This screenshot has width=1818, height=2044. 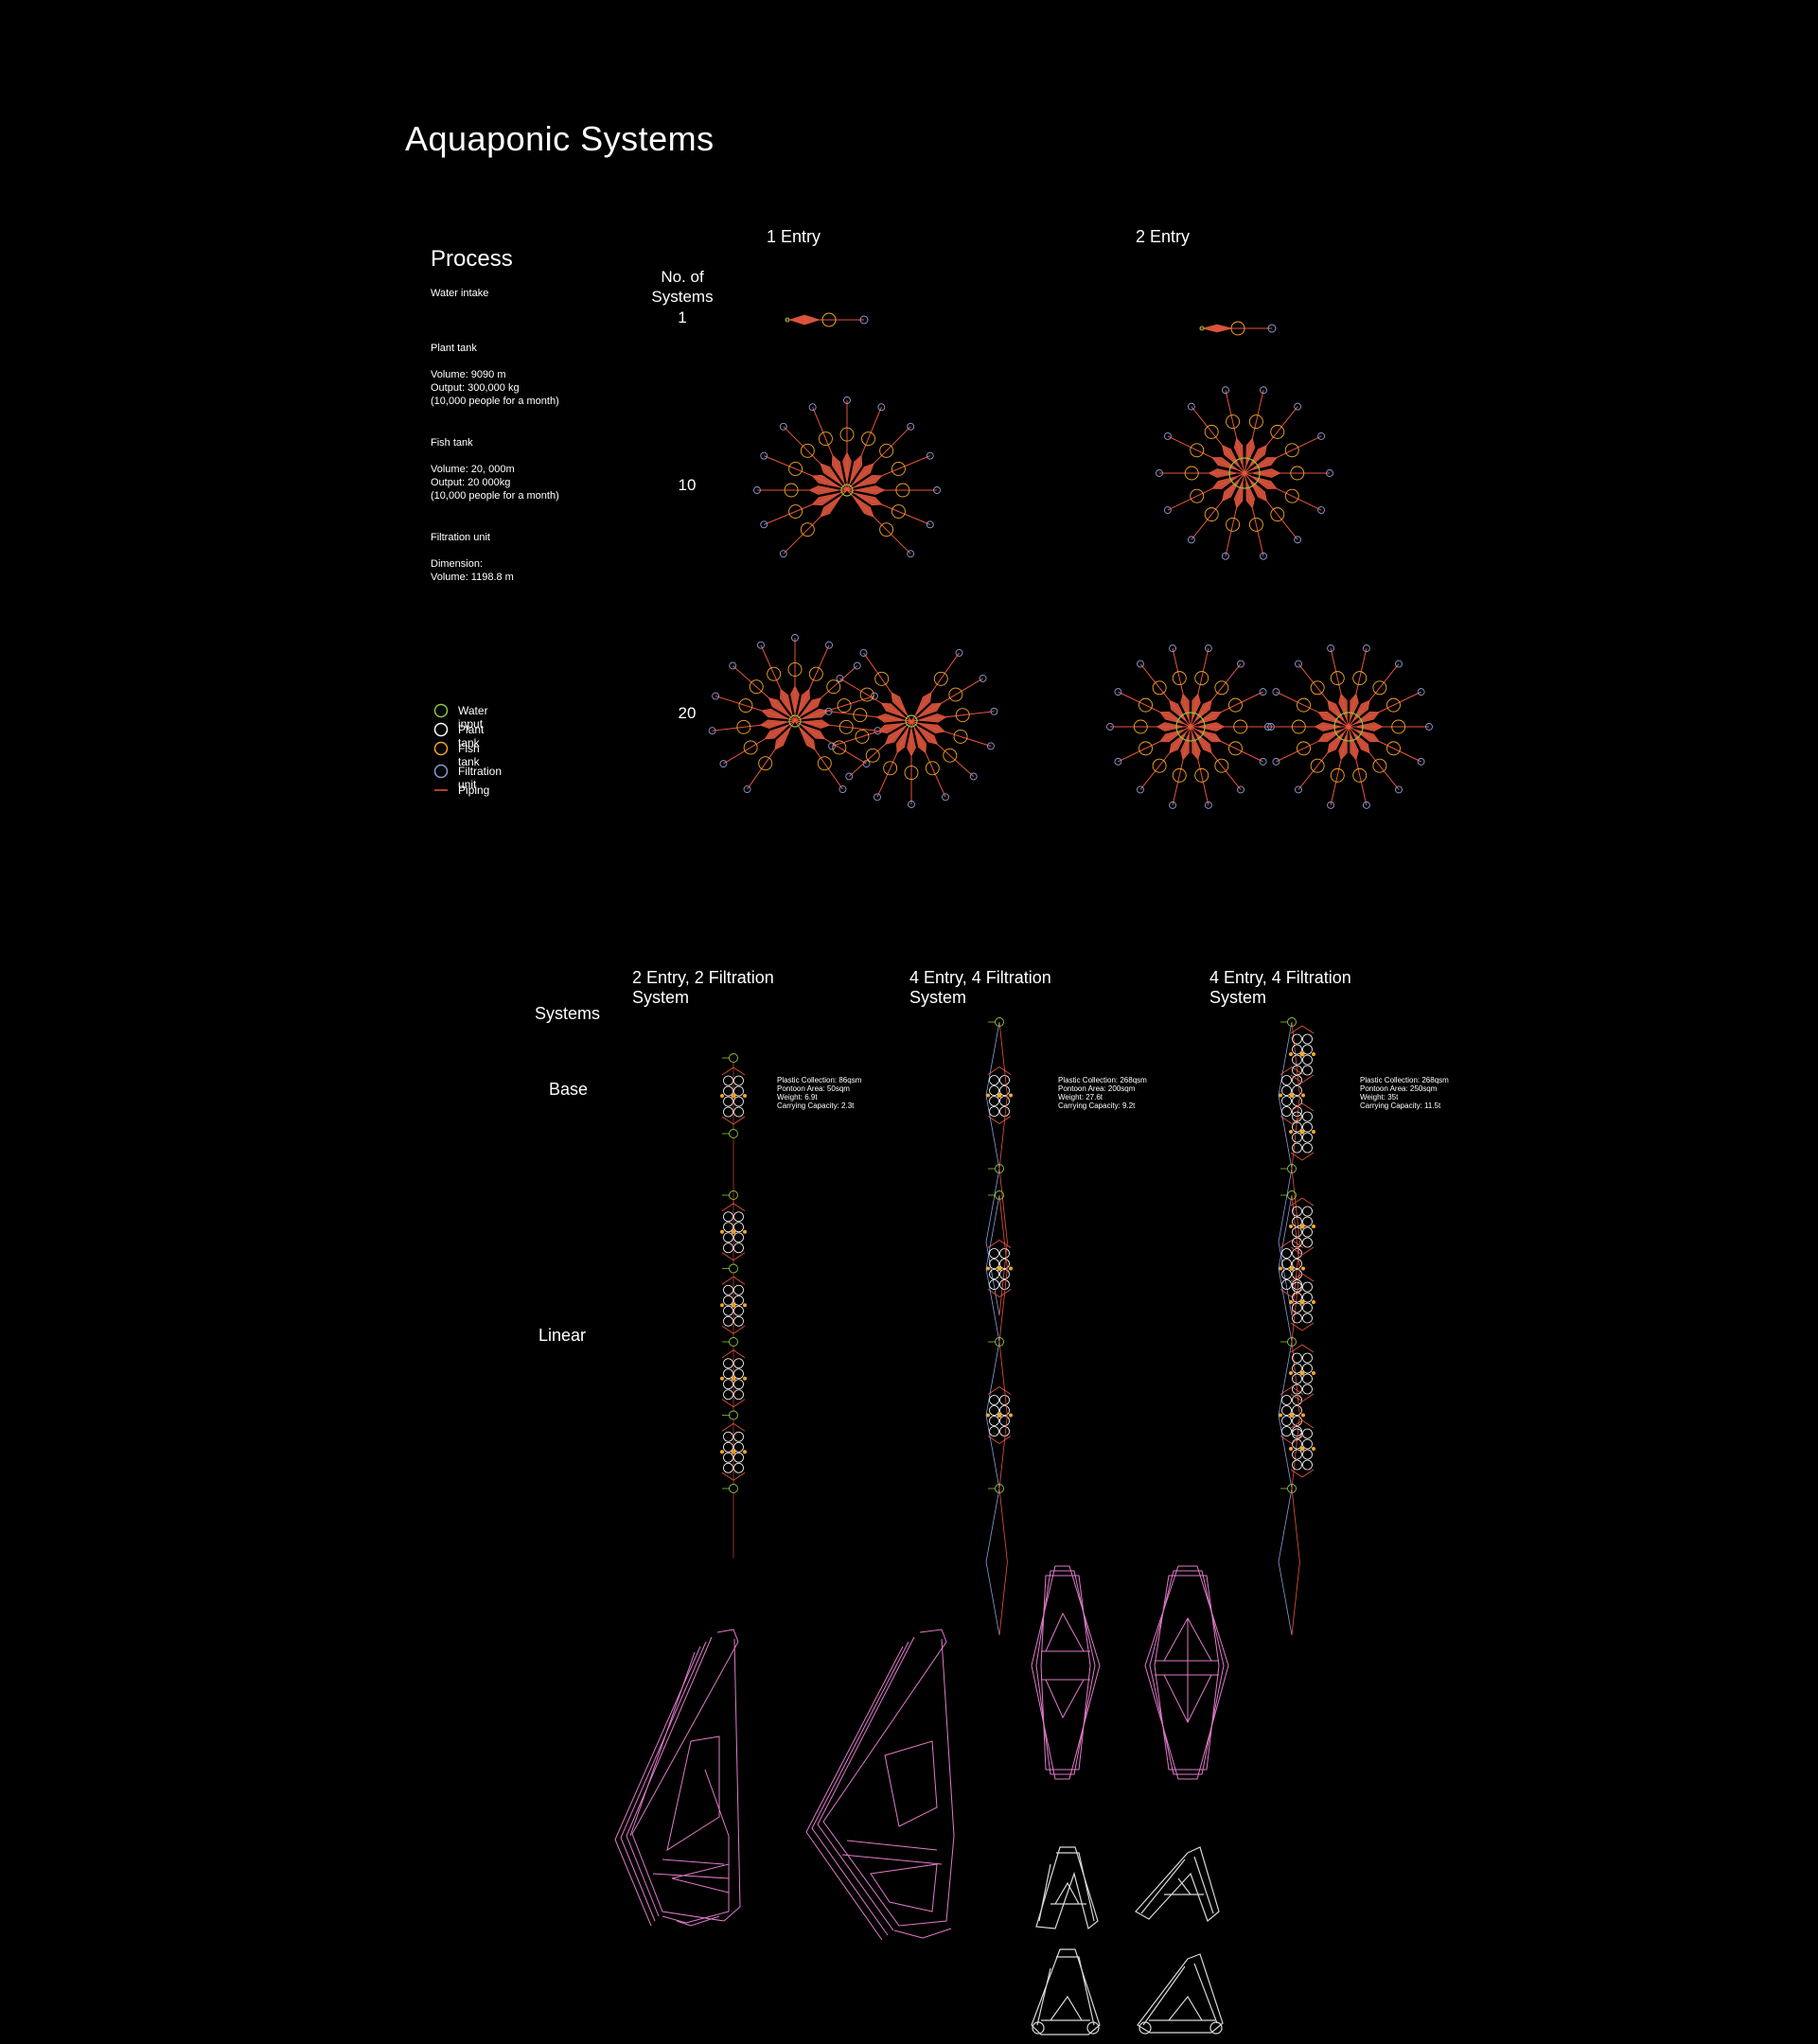 What do you see at coordinates (980, 988) in the screenshot?
I see `systems-col-header-2: 4 Entry, 4 Filtration System` at bounding box center [980, 988].